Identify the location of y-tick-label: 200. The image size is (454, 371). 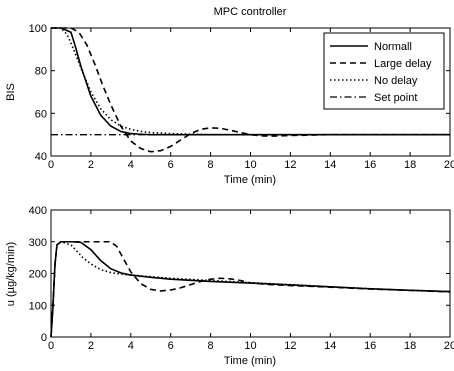
(38, 275).